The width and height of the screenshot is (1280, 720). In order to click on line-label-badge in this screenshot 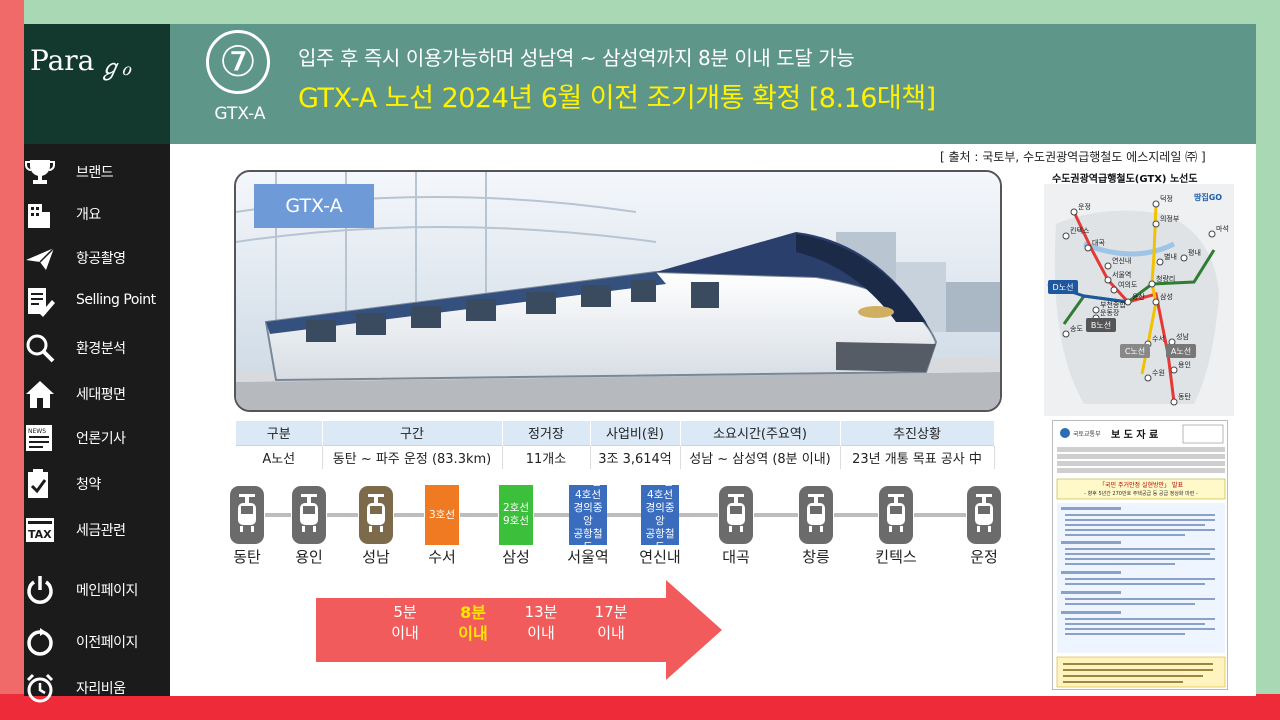, I will do `click(1181, 351)`.